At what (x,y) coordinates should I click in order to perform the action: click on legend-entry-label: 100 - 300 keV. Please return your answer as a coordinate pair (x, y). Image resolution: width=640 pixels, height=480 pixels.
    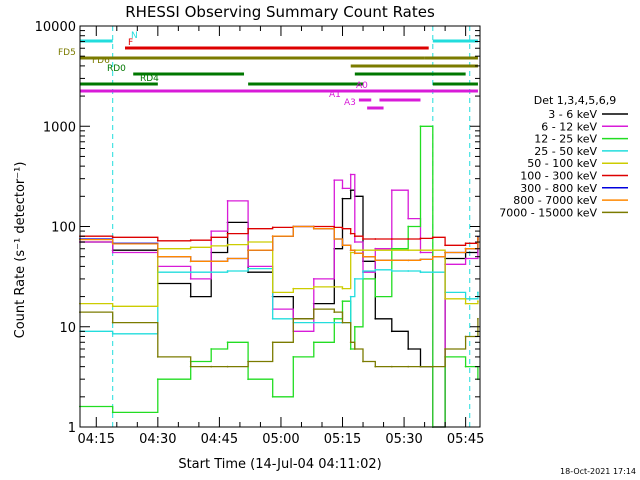
    Looking at the image, I should click on (558, 176).